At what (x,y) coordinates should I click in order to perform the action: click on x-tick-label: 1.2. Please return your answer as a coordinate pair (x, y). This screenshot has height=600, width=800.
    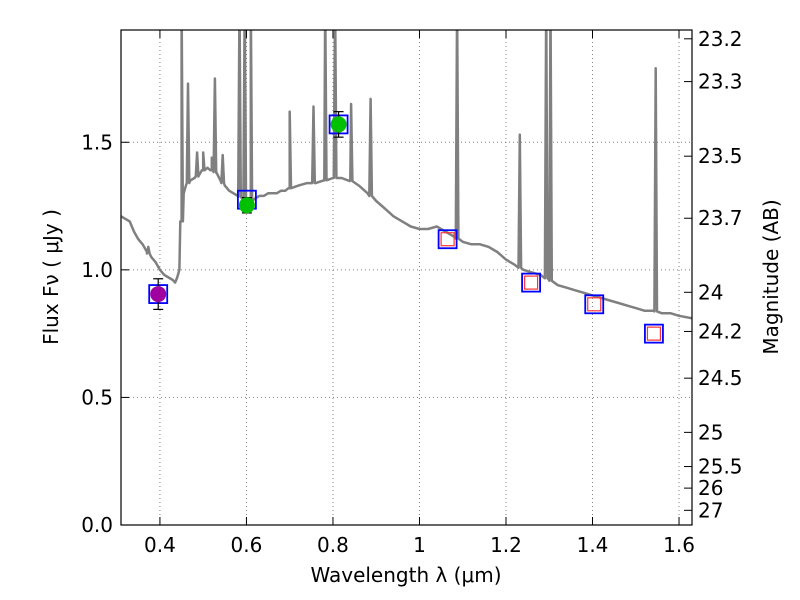
    Looking at the image, I should click on (506, 545).